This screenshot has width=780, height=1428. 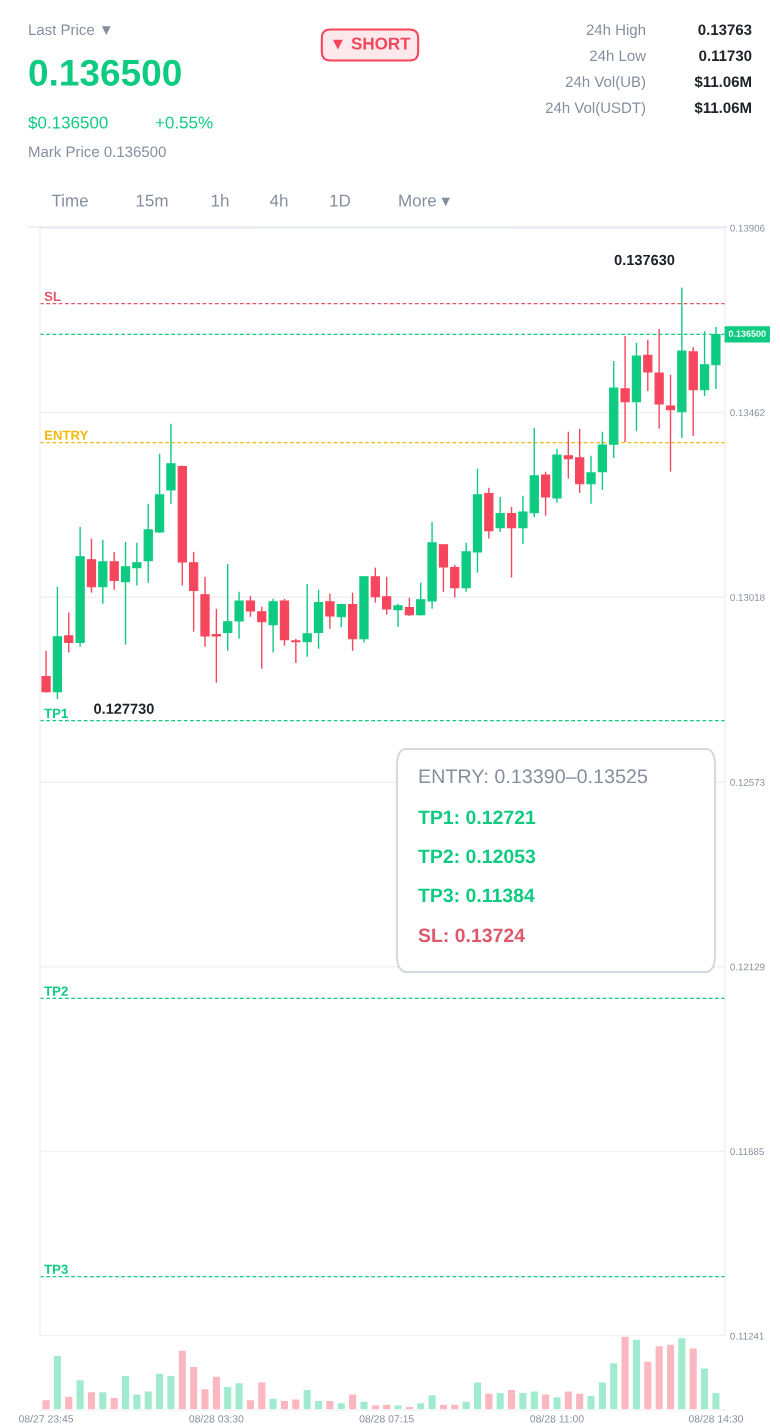 I want to click on x-tick-label: 08/27 23:45, so click(x=46, y=1418).